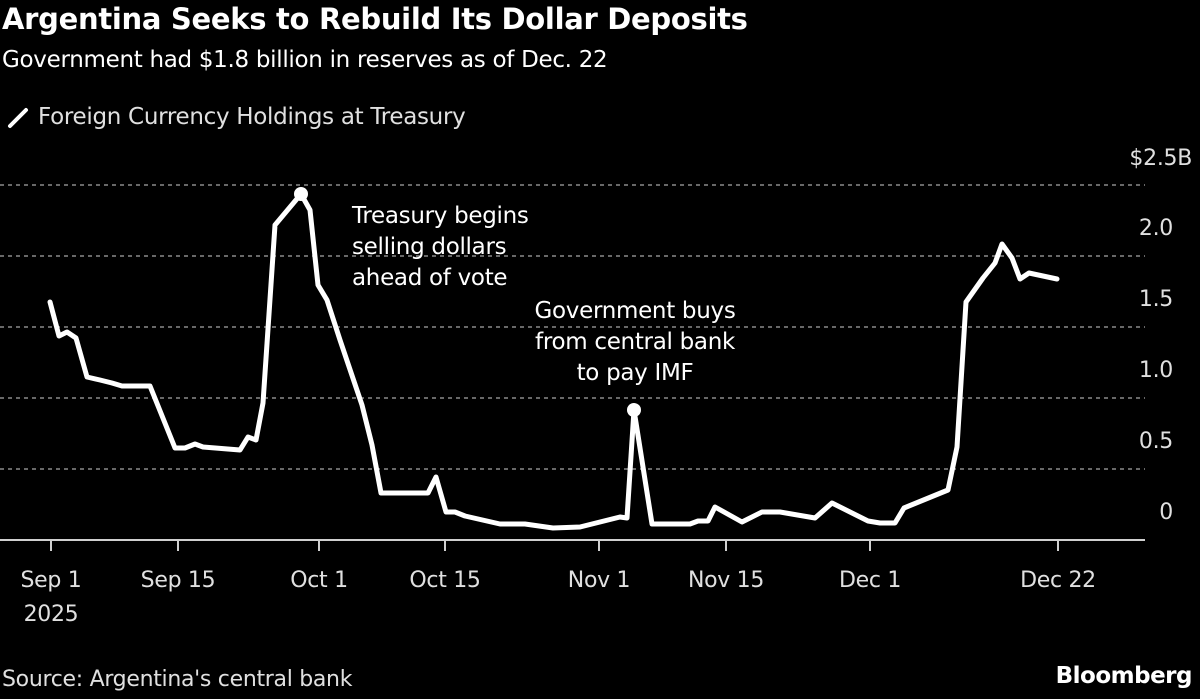  I want to click on y-tick-1.0: 1.0, so click(1155, 370).